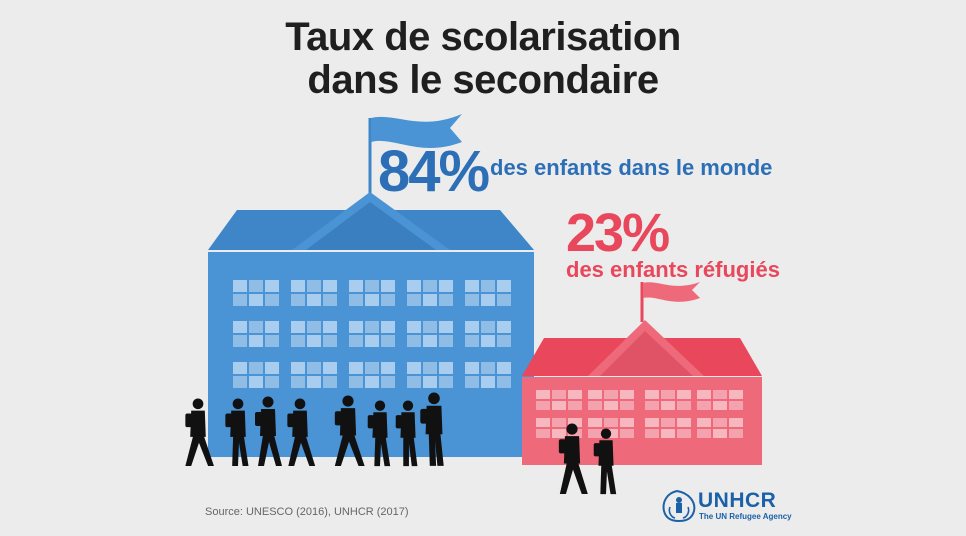  Describe the element at coordinates (737, 500) in the screenshot. I see `logo-name: UNHCR` at that location.